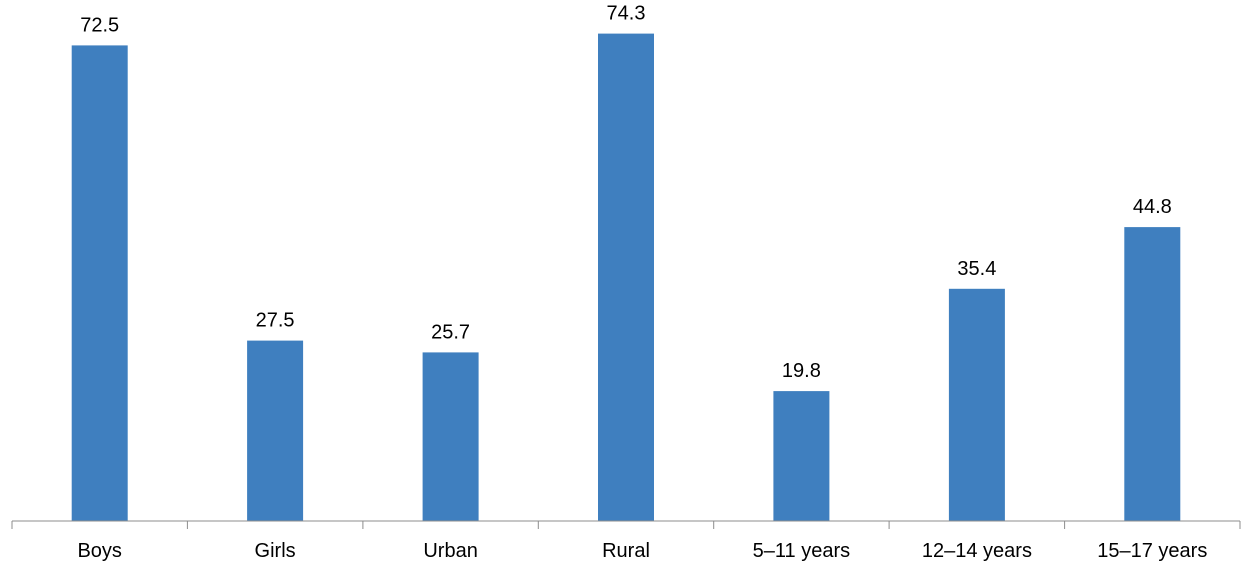  I want to click on bar-value-label: 27.5, so click(275, 321).